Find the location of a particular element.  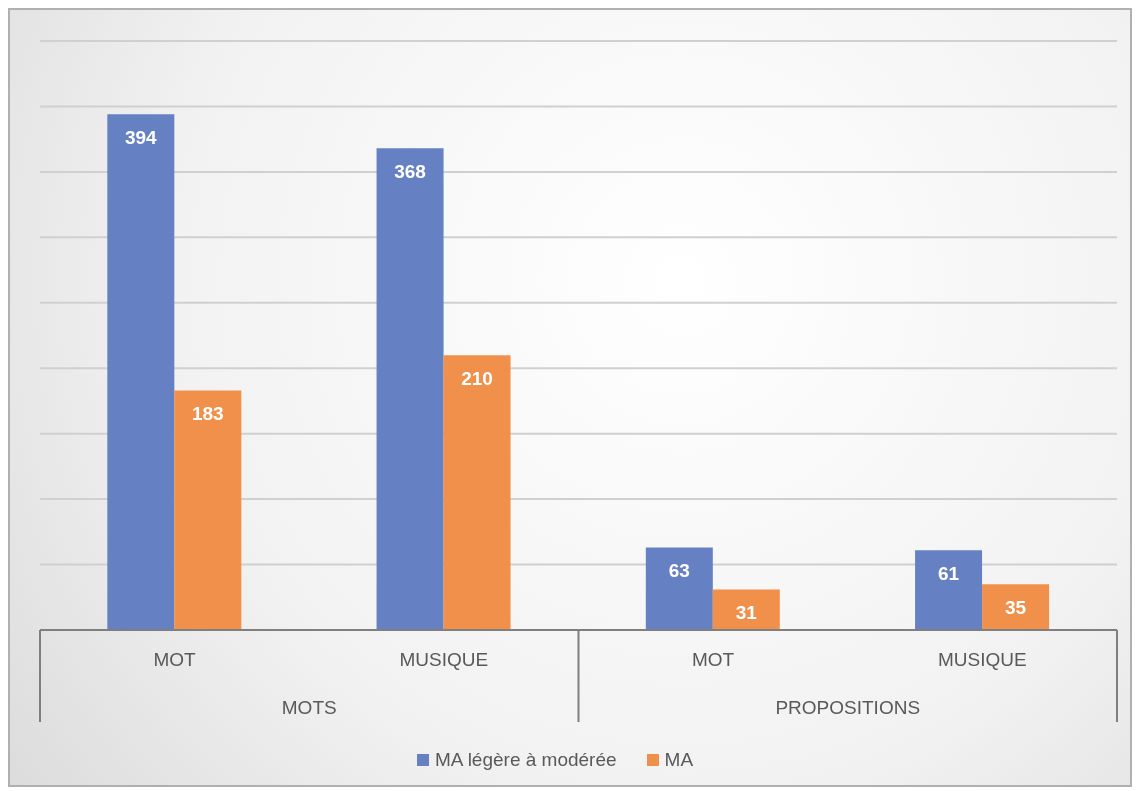

data-label: 61 is located at coordinates (948, 573).